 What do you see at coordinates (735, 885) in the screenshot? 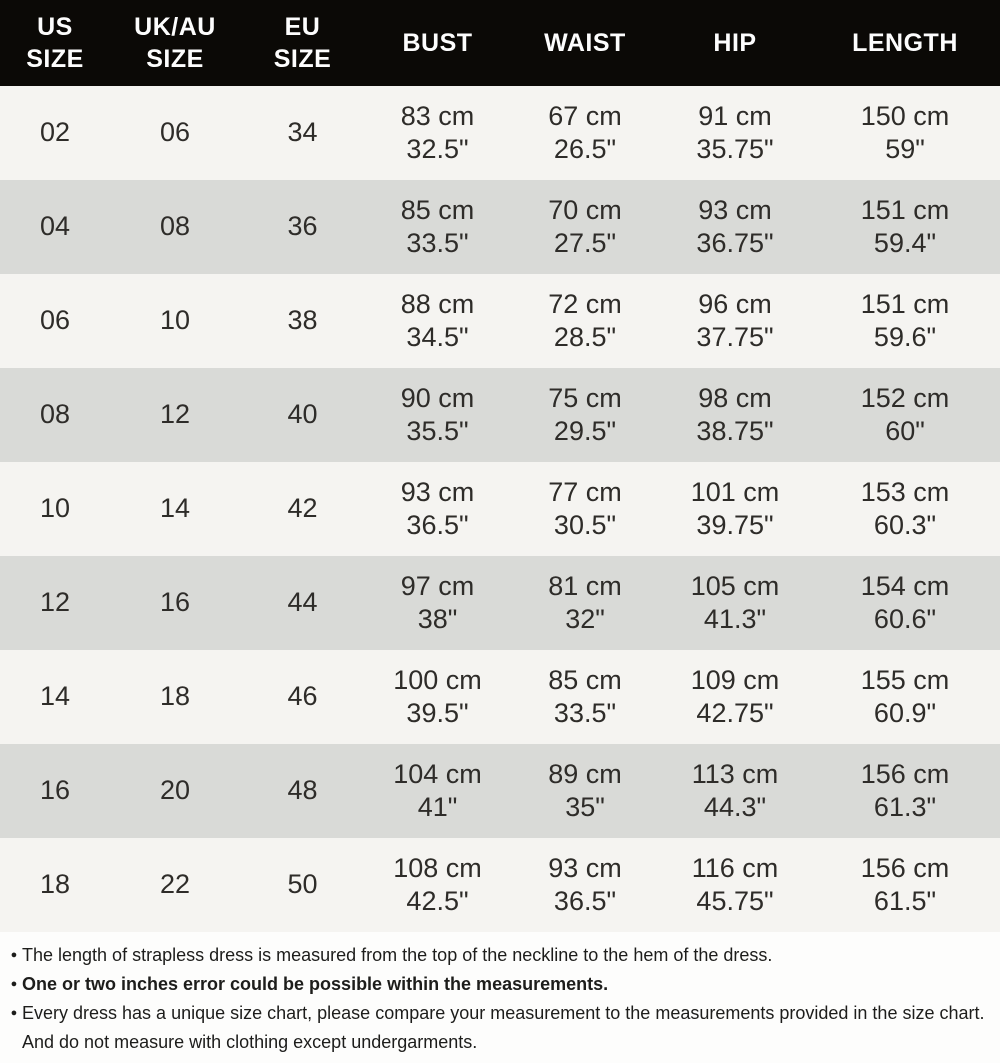
I see `hip-cell: 116 cm 45.75"` at bounding box center [735, 885].